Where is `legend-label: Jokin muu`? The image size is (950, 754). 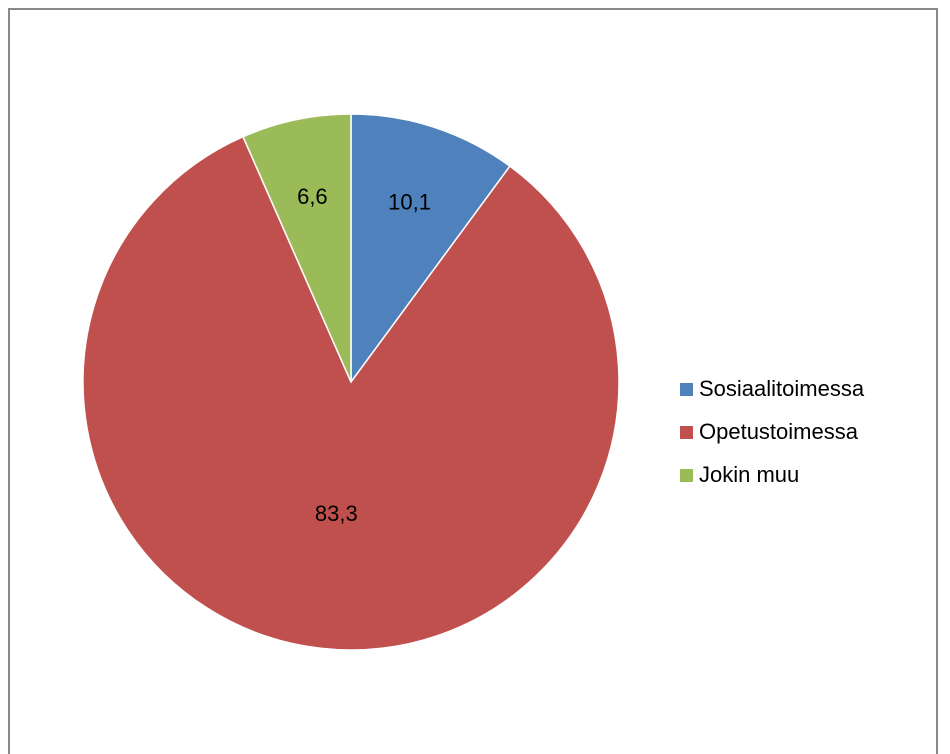
legend-label: Jokin muu is located at coordinates (749, 474).